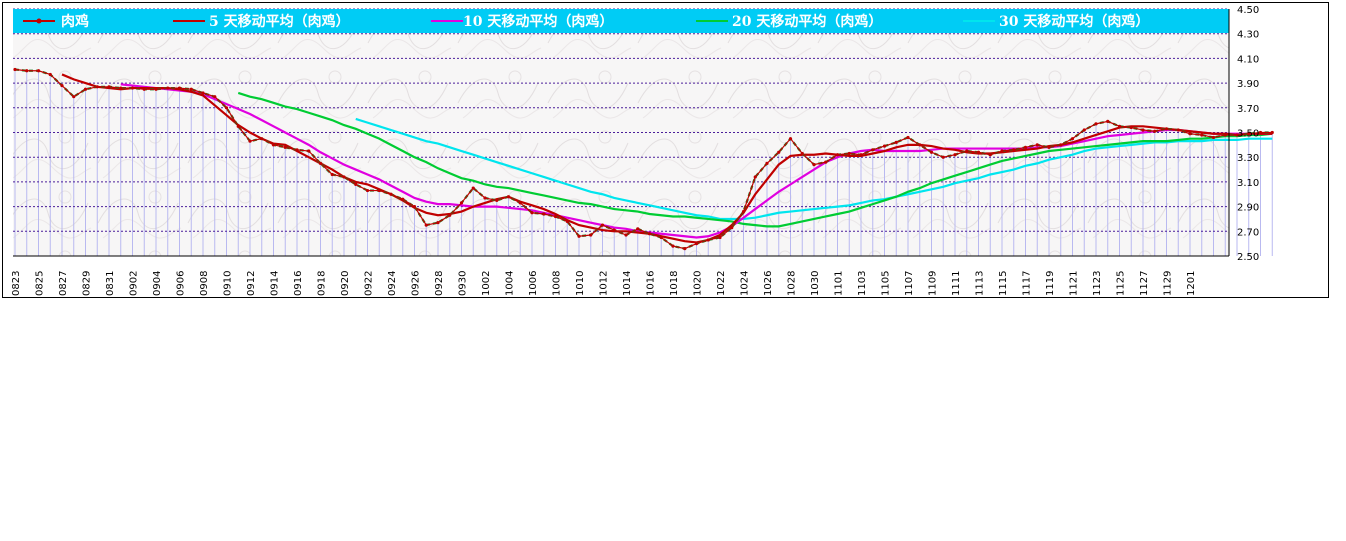 The width and height of the screenshot is (1346, 541). What do you see at coordinates (40, 283) in the screenshot?
I see `x-tick-label: 0825` at bounding box center [40, 283].